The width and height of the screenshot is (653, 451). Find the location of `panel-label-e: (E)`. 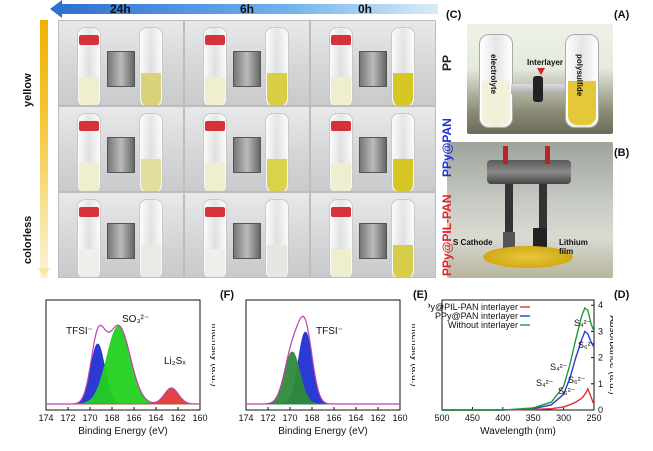

panel-label-e: (E) is located at coordinates (420, 295).